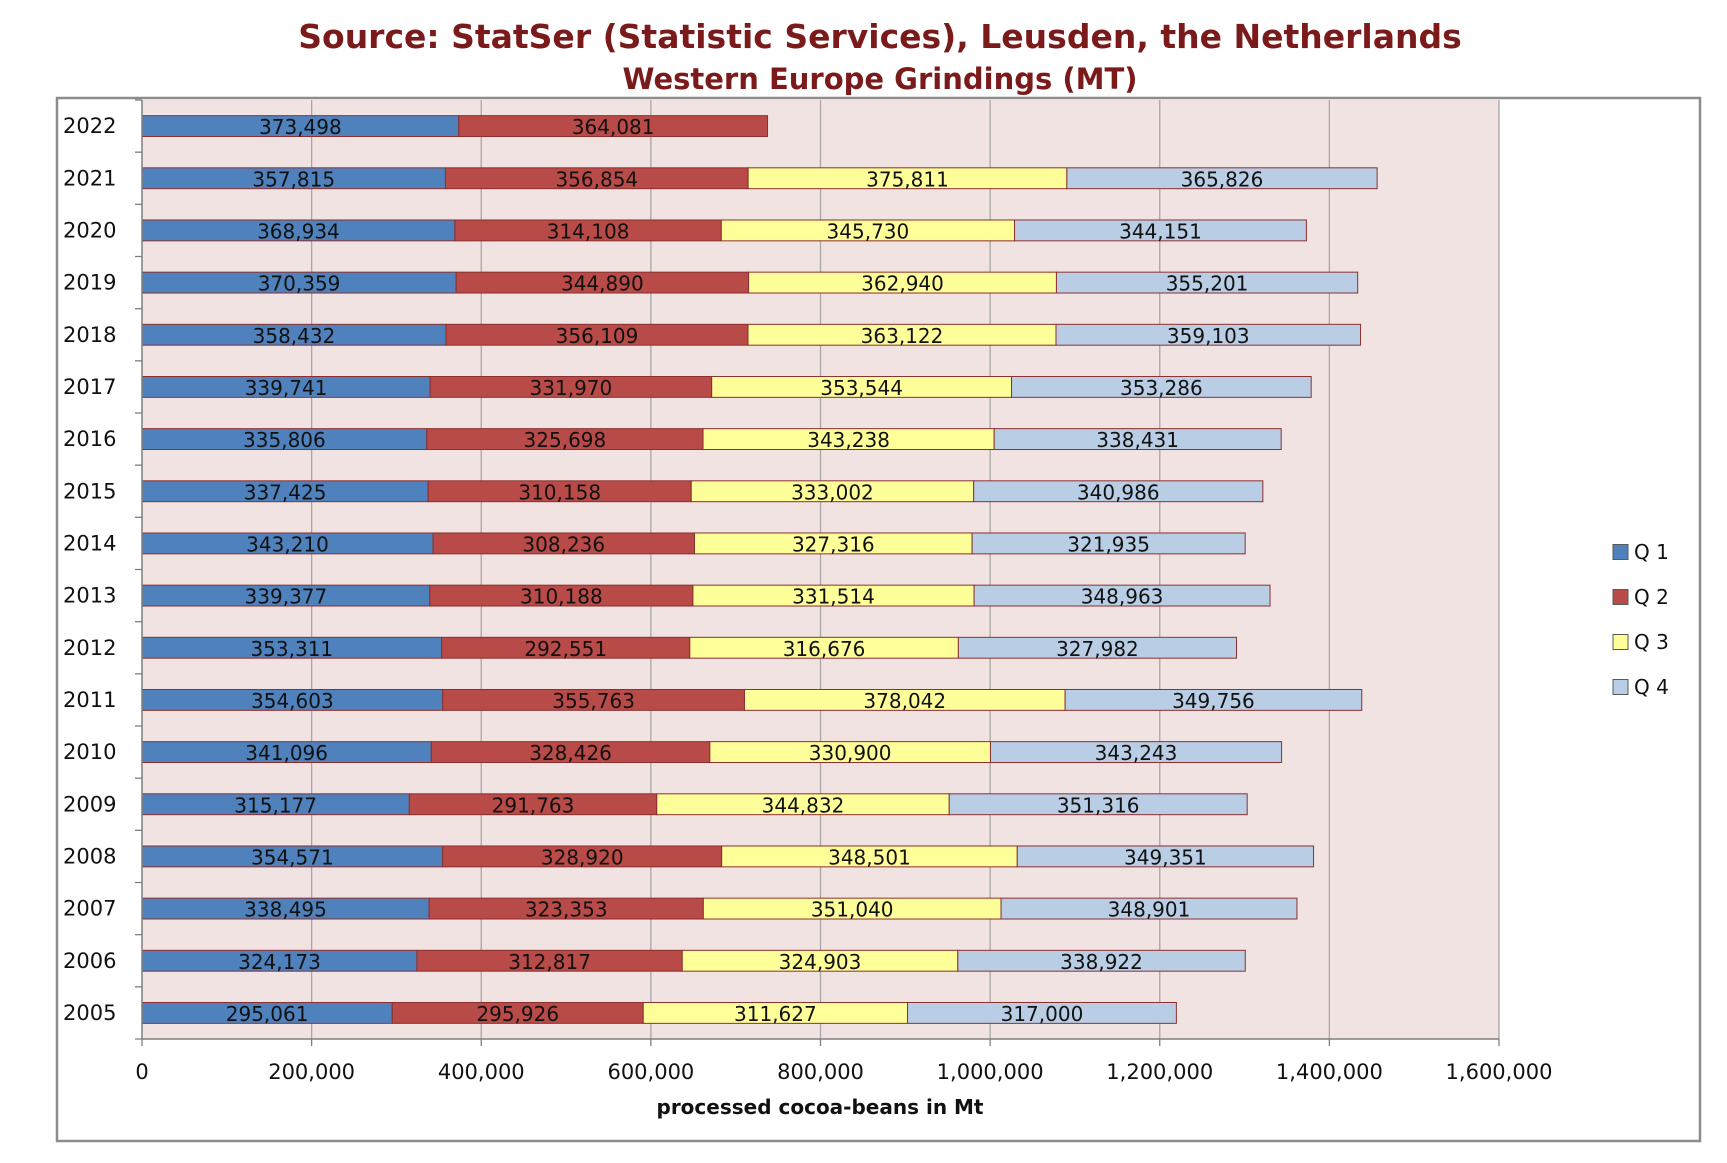 This screenshot has height=1163, width=1727. Describe the element at coordinates (566, 910) in the screenshot. I see `data-label-q-2-2007: 323,353` at that location.